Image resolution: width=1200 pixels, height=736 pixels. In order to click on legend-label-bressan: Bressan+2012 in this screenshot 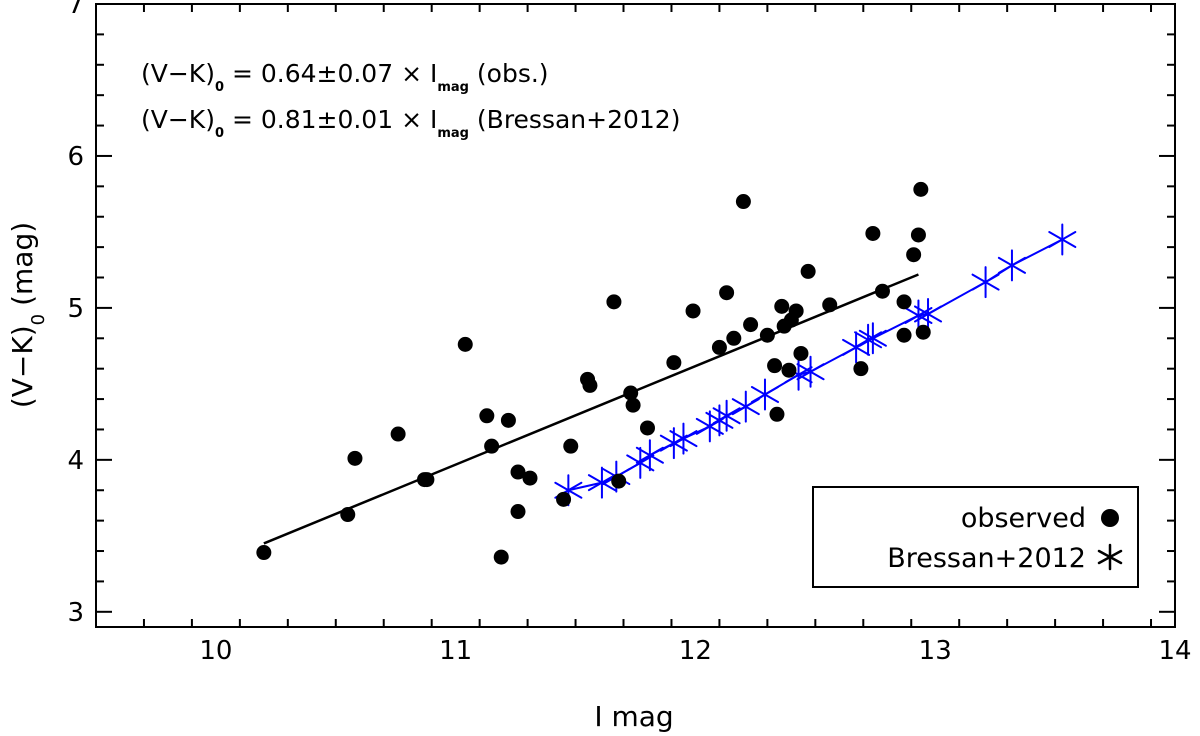, I will do `click(986, 558)`.